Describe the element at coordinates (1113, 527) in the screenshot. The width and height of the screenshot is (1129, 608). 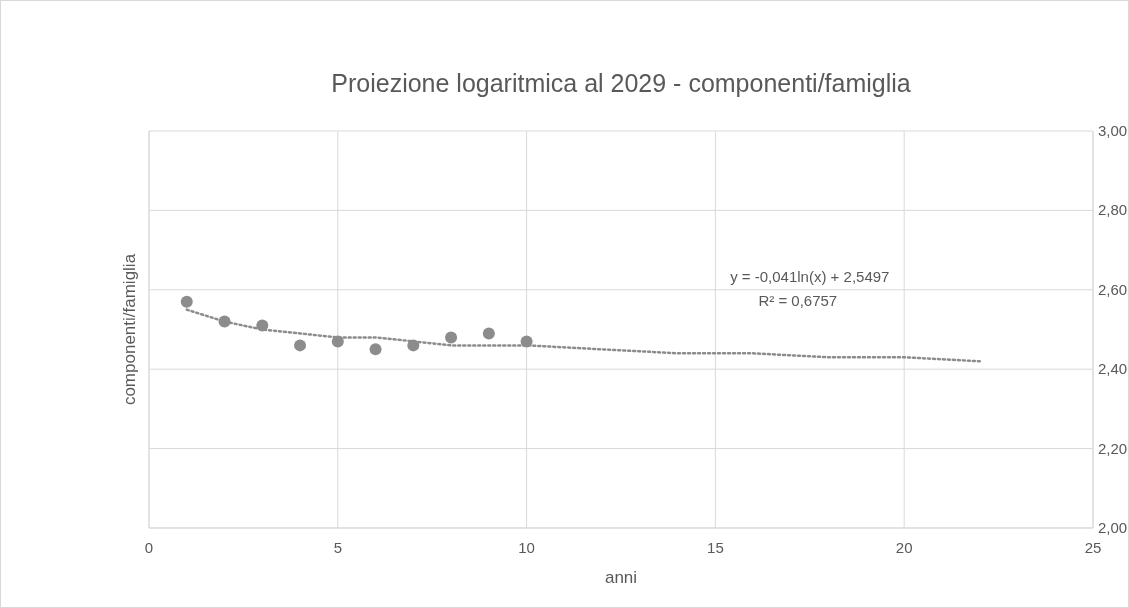
I see `y-tick-label: 2,00` at that location.